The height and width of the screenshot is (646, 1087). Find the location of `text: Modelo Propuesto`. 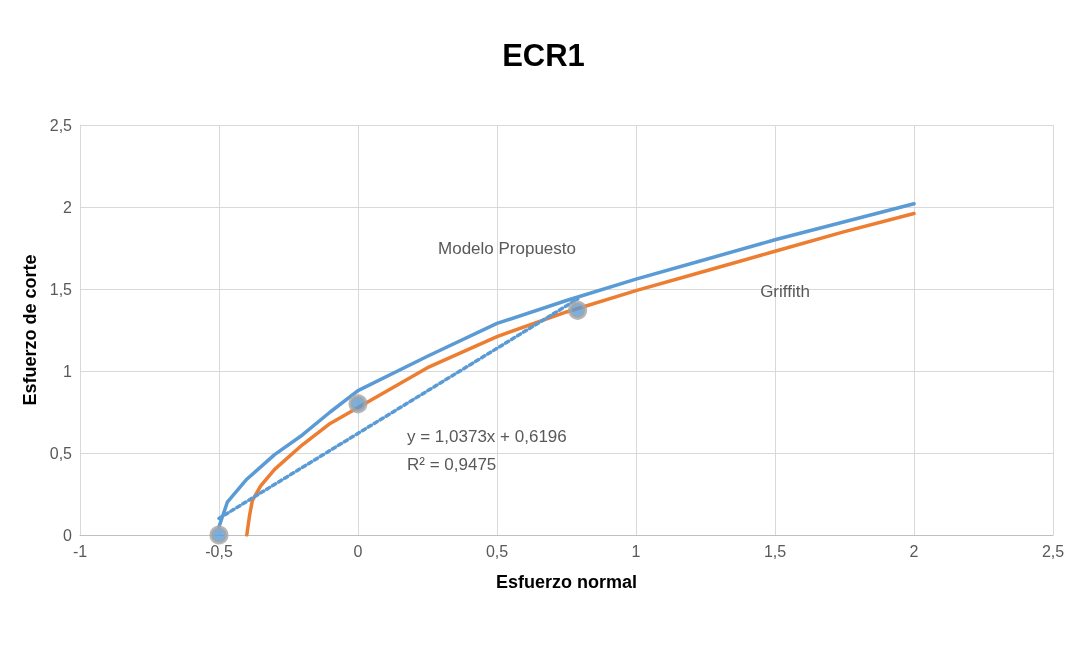

text: Modelo Propuesto is located at coordinates (507, 248).